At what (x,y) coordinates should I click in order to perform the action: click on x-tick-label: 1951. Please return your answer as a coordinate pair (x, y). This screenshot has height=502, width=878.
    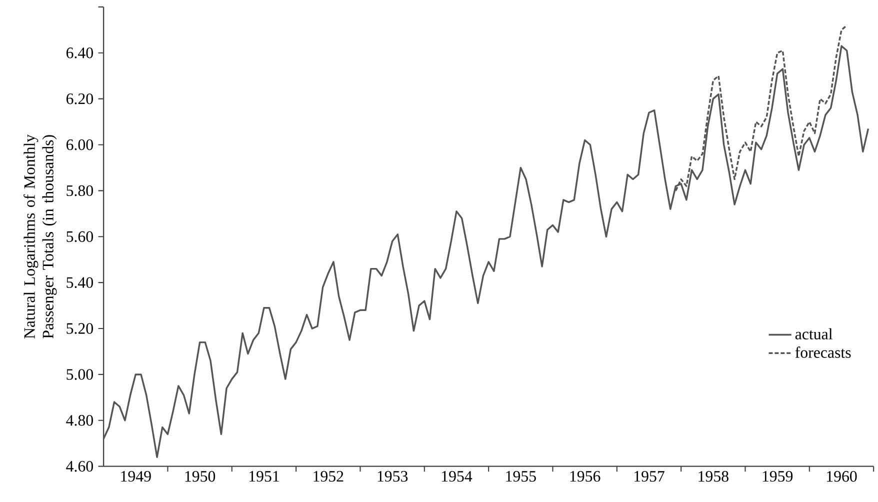
    Looking at the image, I should click on (264, 476).